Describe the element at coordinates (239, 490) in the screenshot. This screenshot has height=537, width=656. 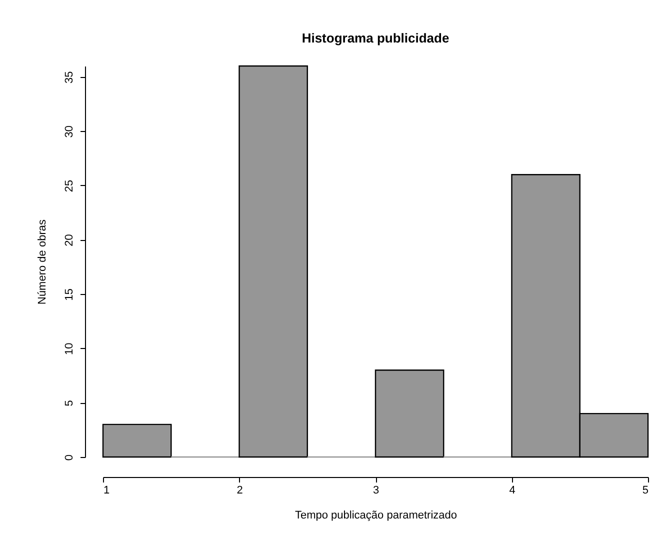
I see `x-tick-label: 2` at that location.